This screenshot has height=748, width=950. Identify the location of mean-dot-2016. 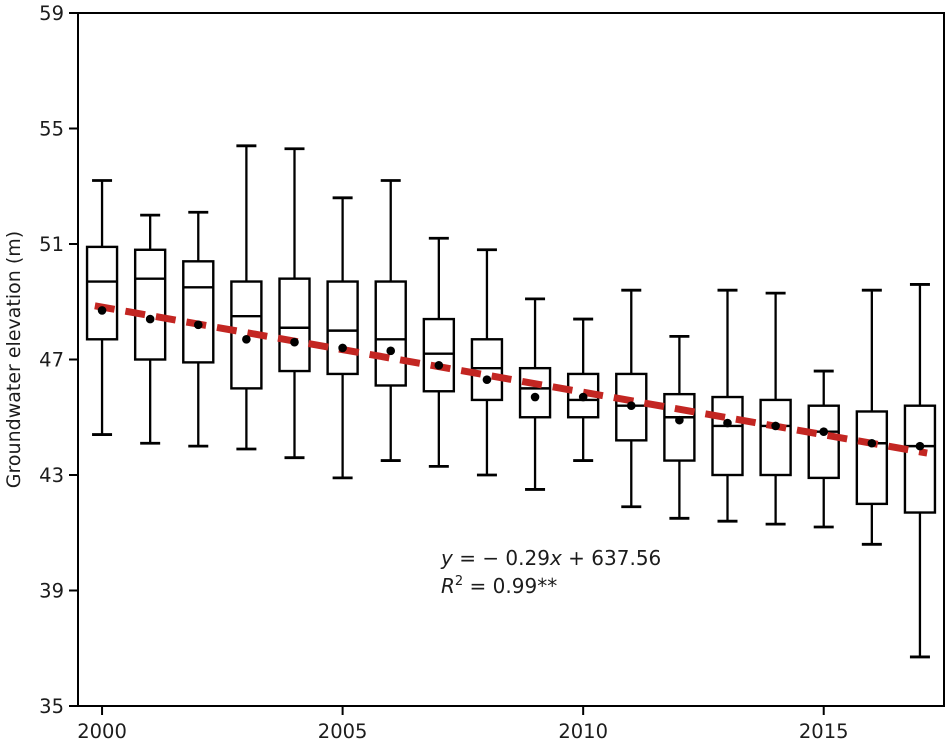
(872, 443).